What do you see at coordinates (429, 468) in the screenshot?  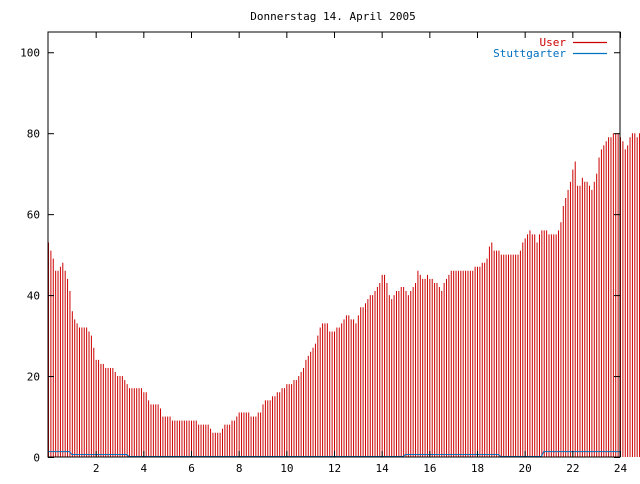 I see `x-tick-label: 16` at bounding box center [429, 468].